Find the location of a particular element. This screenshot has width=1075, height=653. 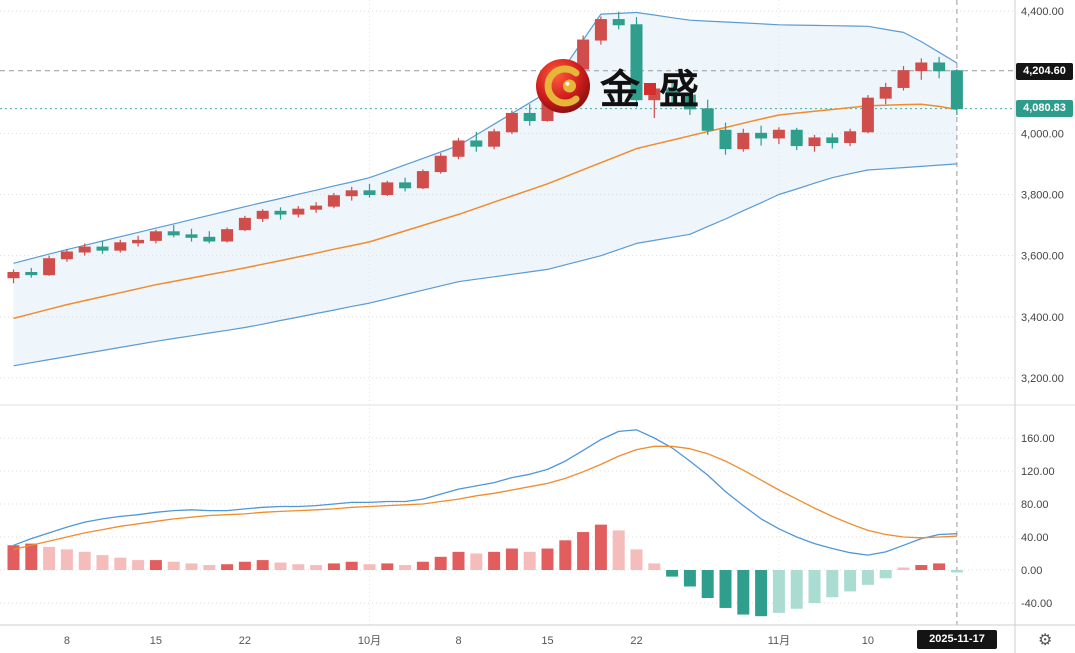

brand-watermark: 金盛 is located at coordinates (617, 86).